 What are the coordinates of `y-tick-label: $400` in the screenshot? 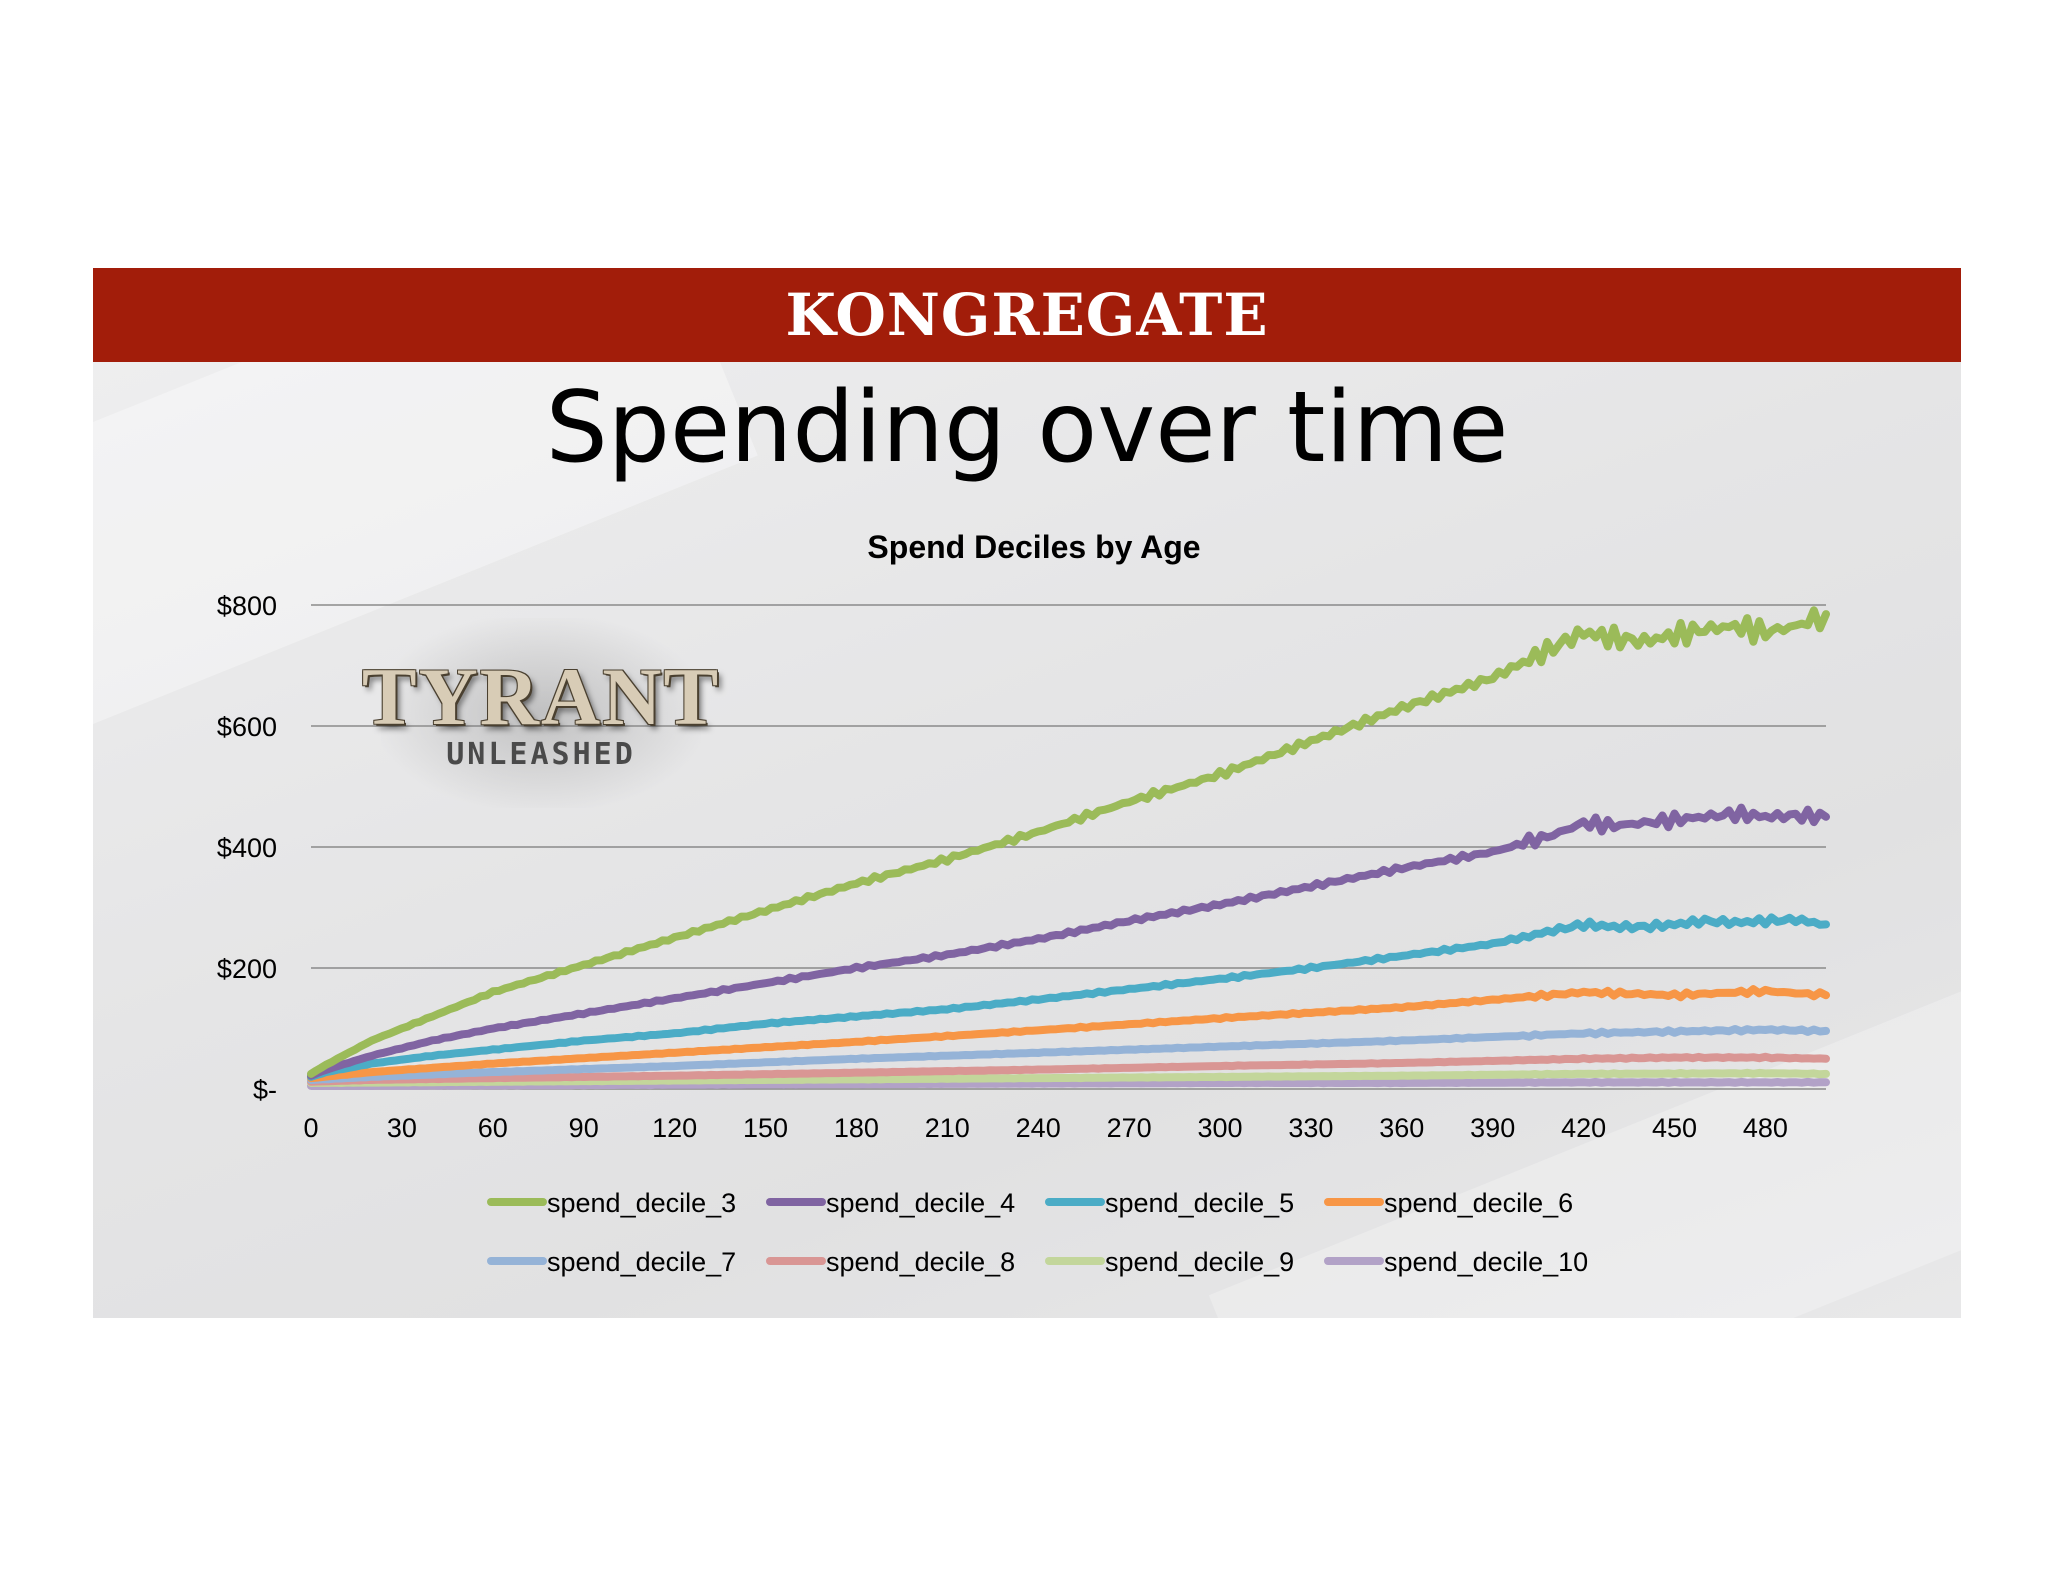 It's located at (247, 848).